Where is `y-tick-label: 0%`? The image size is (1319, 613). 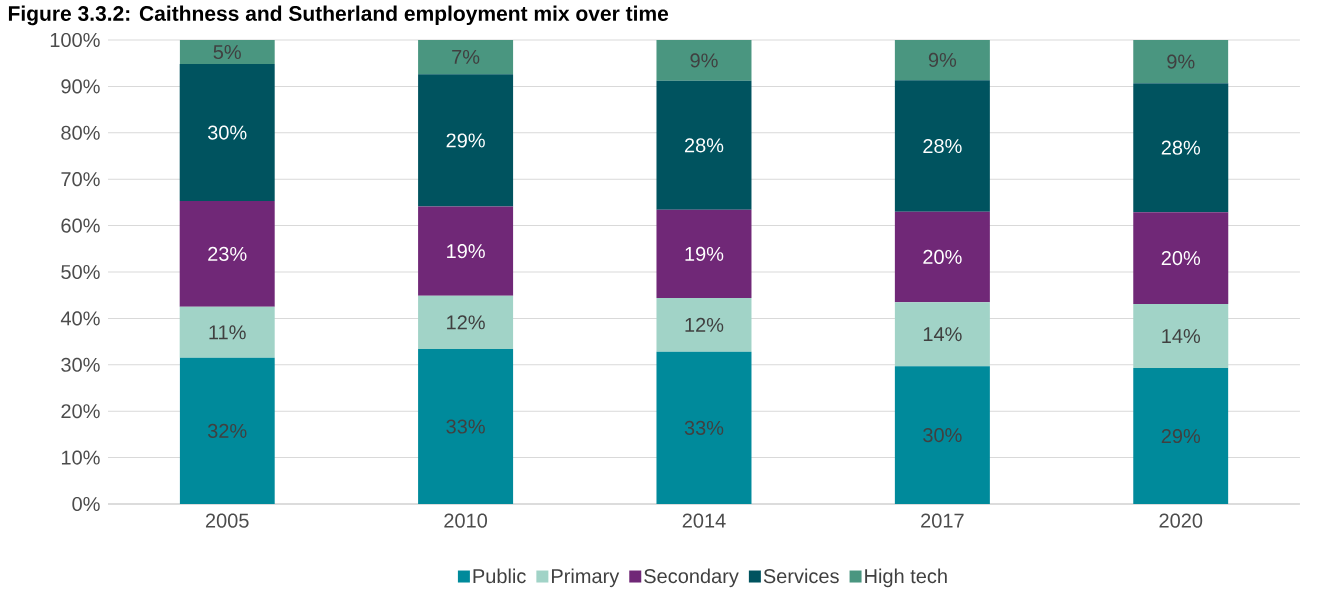 y-tick-label: 0% is located at coordinates (86, 504).